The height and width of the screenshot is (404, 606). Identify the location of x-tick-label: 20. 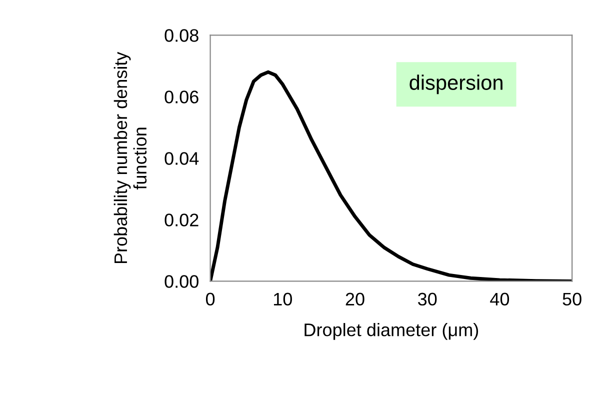
(355, 299).